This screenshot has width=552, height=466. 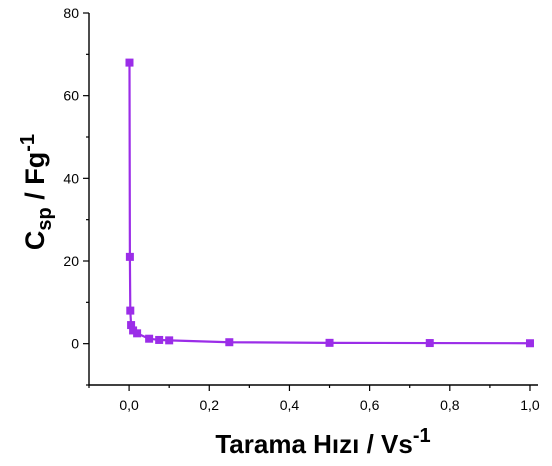 What do you see at coordinates (71, 96) in the screenshot?
I see `y-tick-label: 60` at bounding box center [71, 96].